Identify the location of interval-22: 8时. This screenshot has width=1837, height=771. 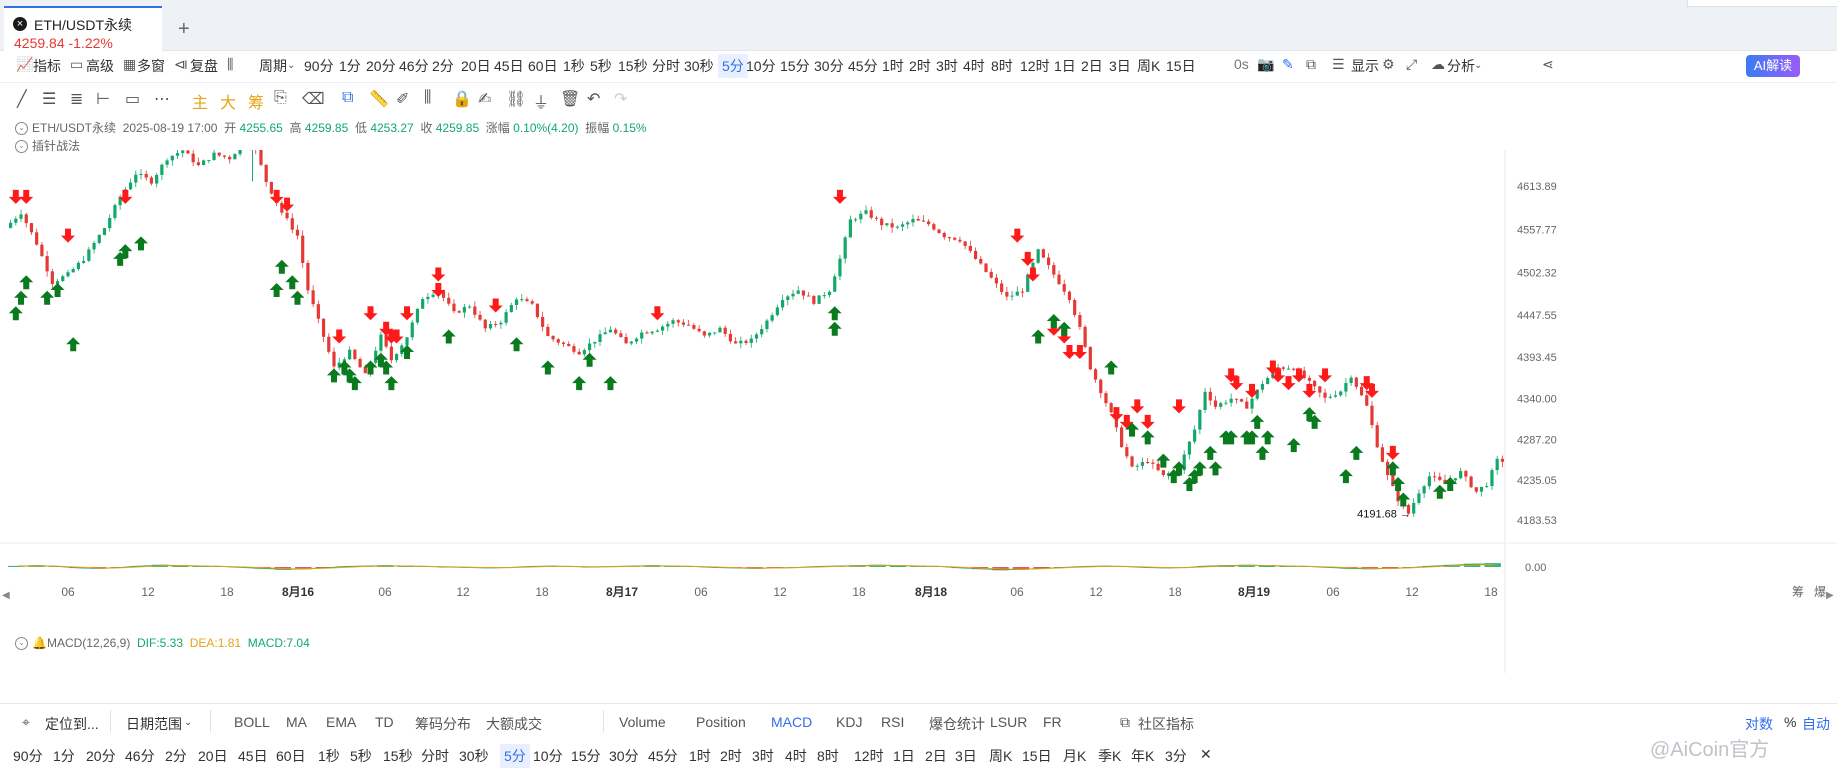
(1002, 66).